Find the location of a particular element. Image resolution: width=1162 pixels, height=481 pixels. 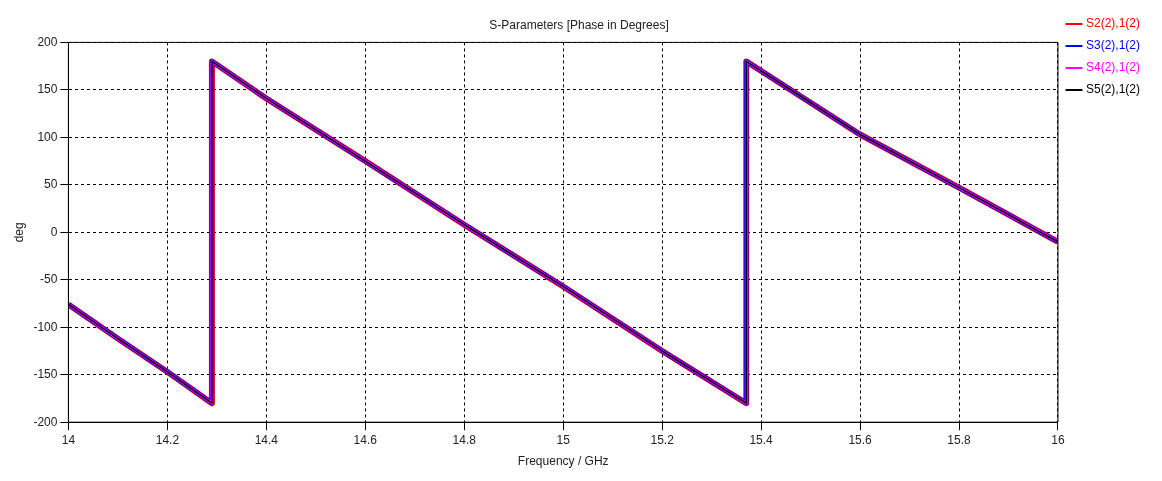

x-tick-label: 15.2 is located at coordinates (662, 439).